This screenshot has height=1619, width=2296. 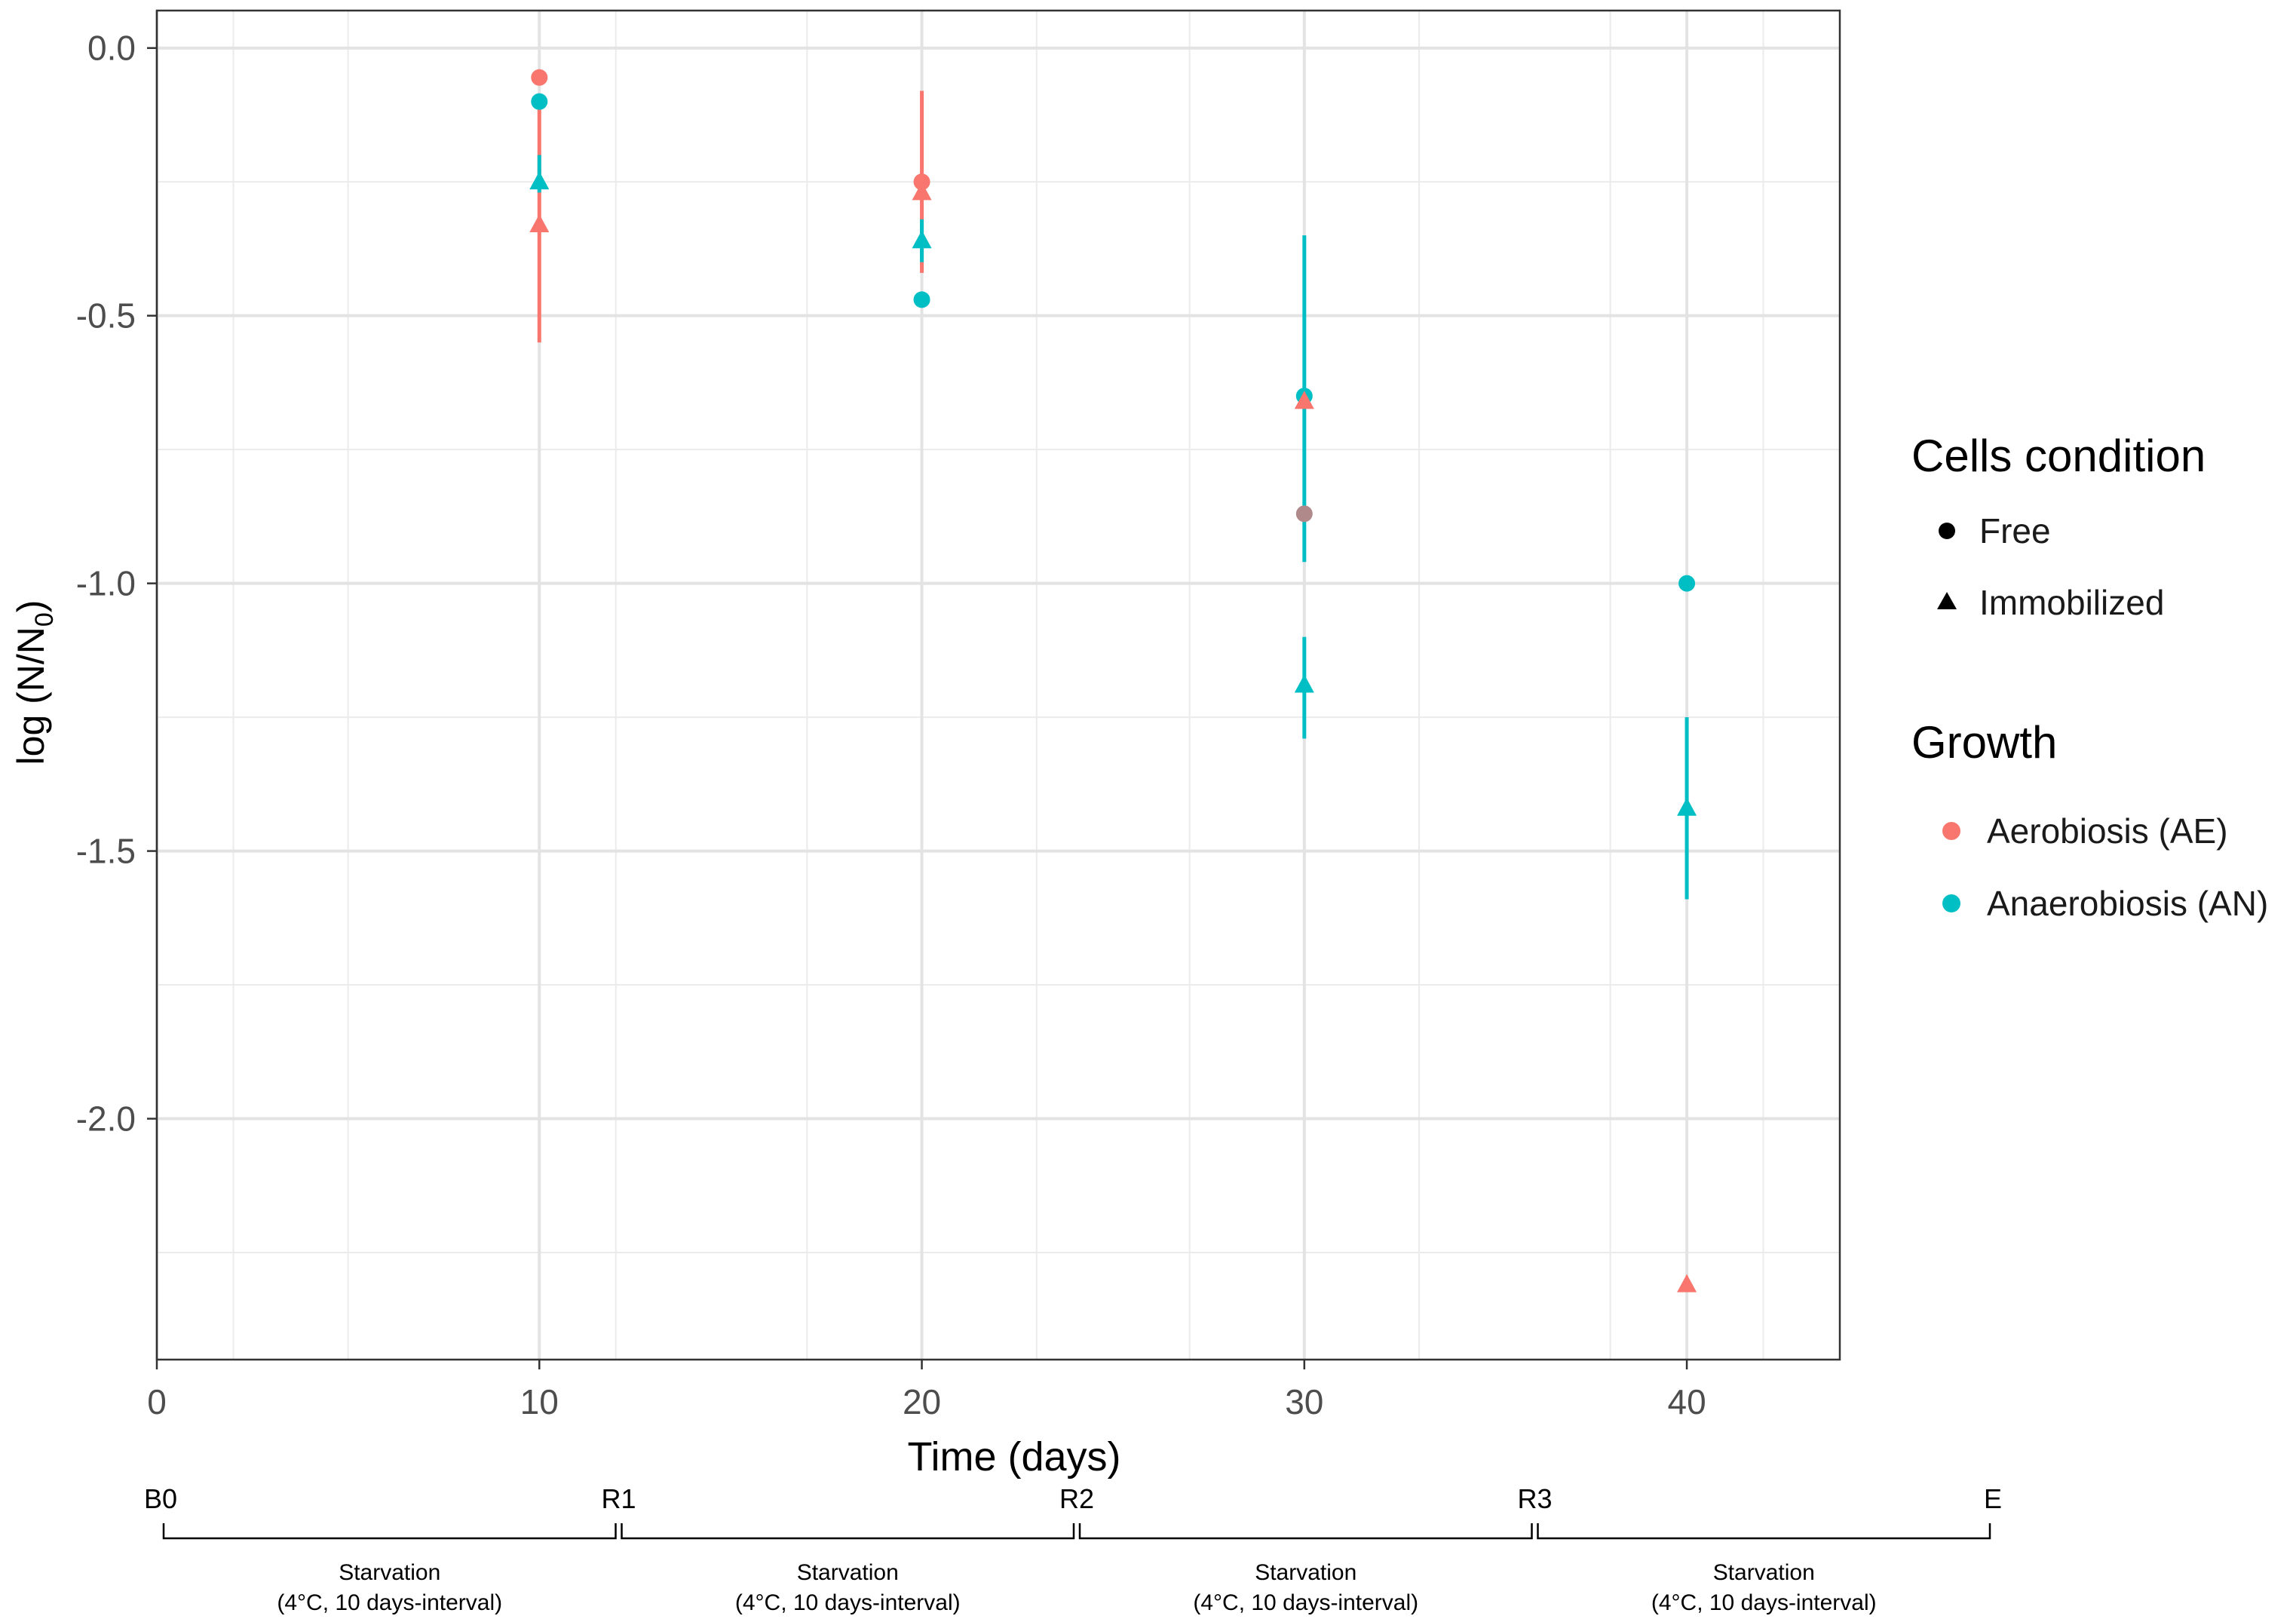 I want to click on x-tick-label: 10, so click(x=539, y=1401).